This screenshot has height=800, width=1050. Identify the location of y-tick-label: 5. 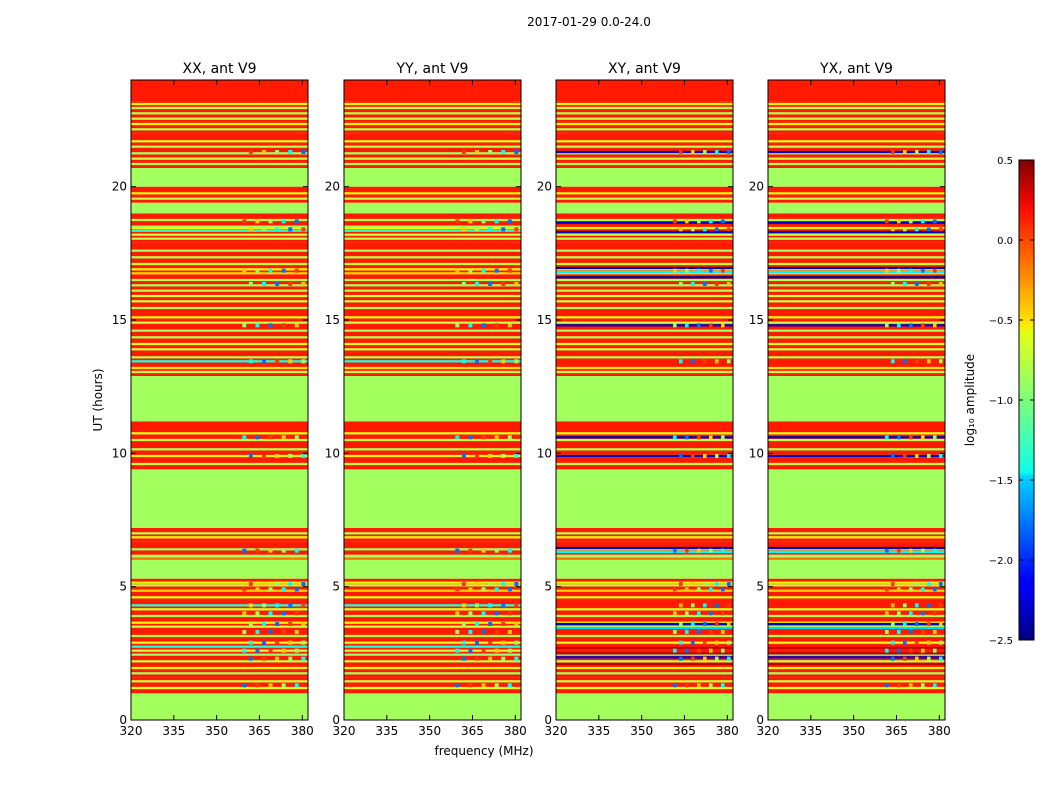
(336, 587).